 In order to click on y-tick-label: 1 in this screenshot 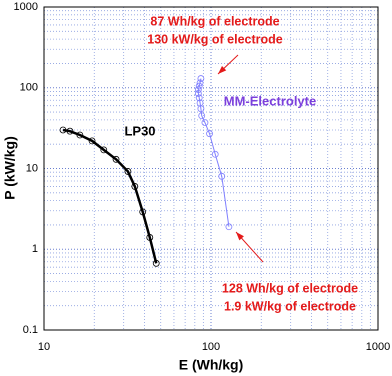, I will do `click(35, 249)`.